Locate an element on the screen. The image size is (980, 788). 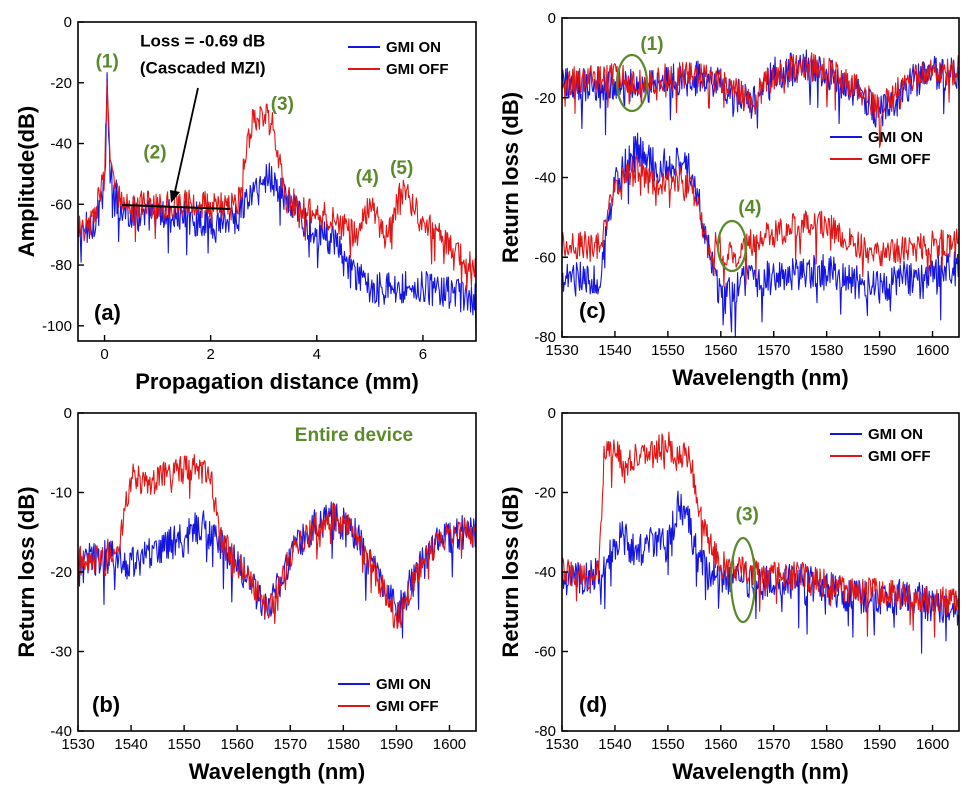
panel-d-xtick-label-6: 1590 is located at coordinates (879, 744).